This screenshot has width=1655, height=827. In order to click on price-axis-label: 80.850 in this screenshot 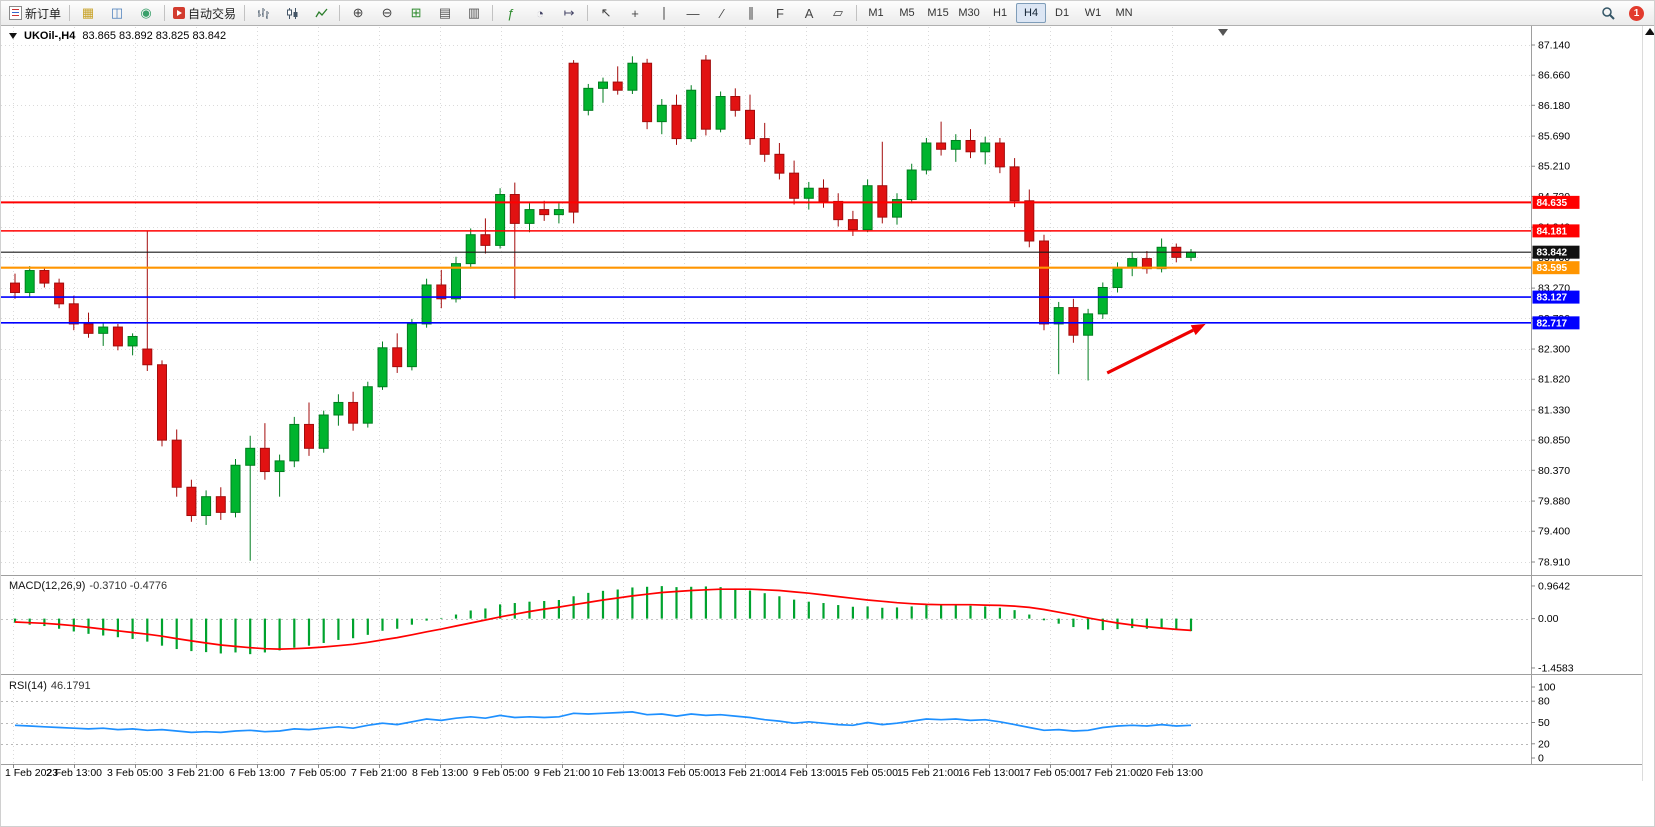, I will do `click(1554, 441)`.